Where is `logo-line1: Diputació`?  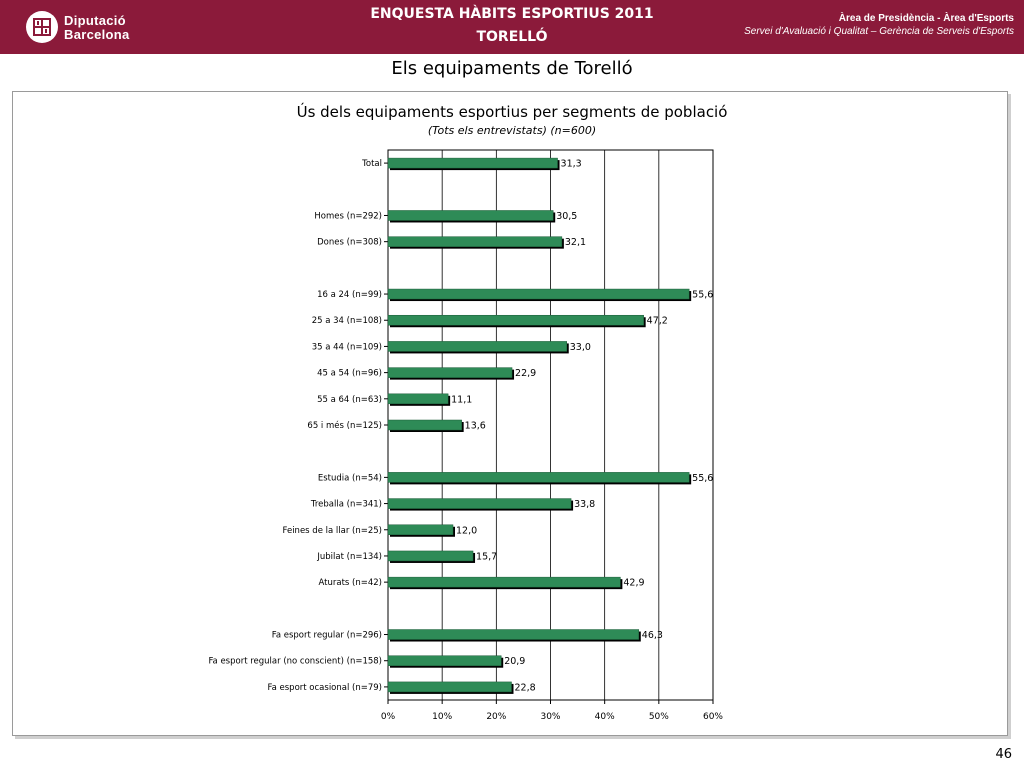 logo-line1: Diputació is located at coordinates (95, 20).